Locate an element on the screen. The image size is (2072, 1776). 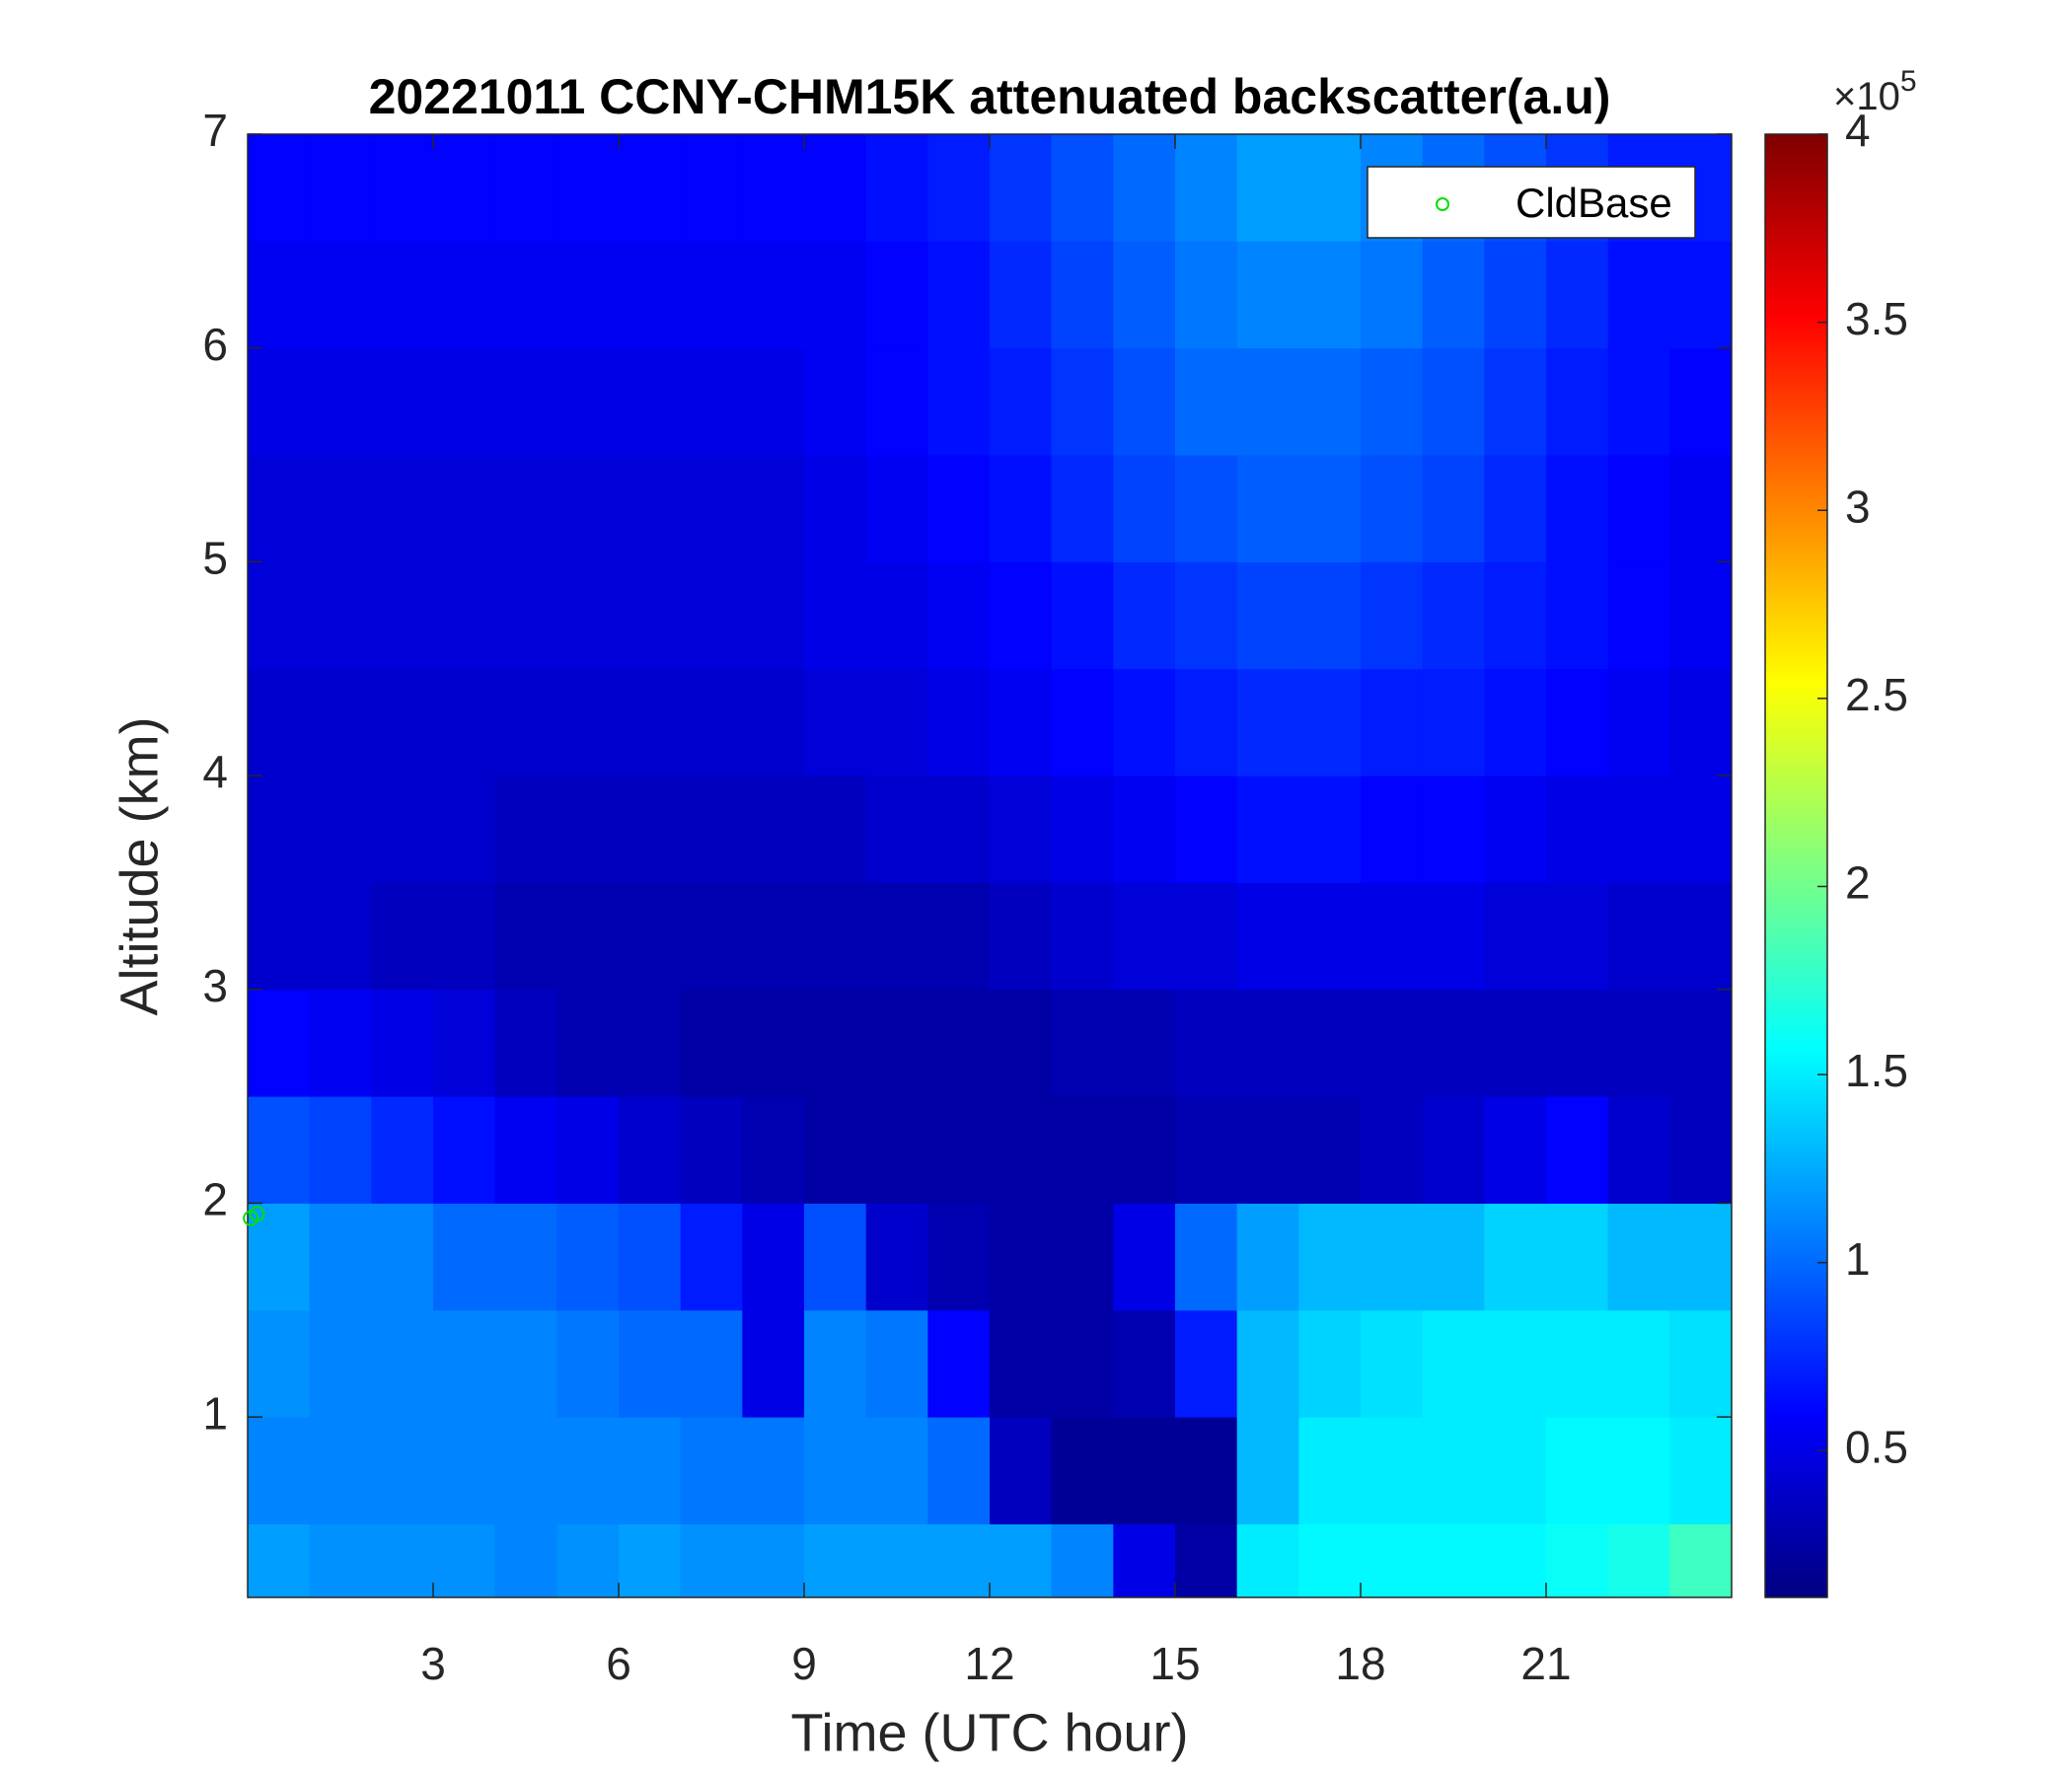
colorbar-tick-label: 1.5 is located at coordinates (1877, 1070).